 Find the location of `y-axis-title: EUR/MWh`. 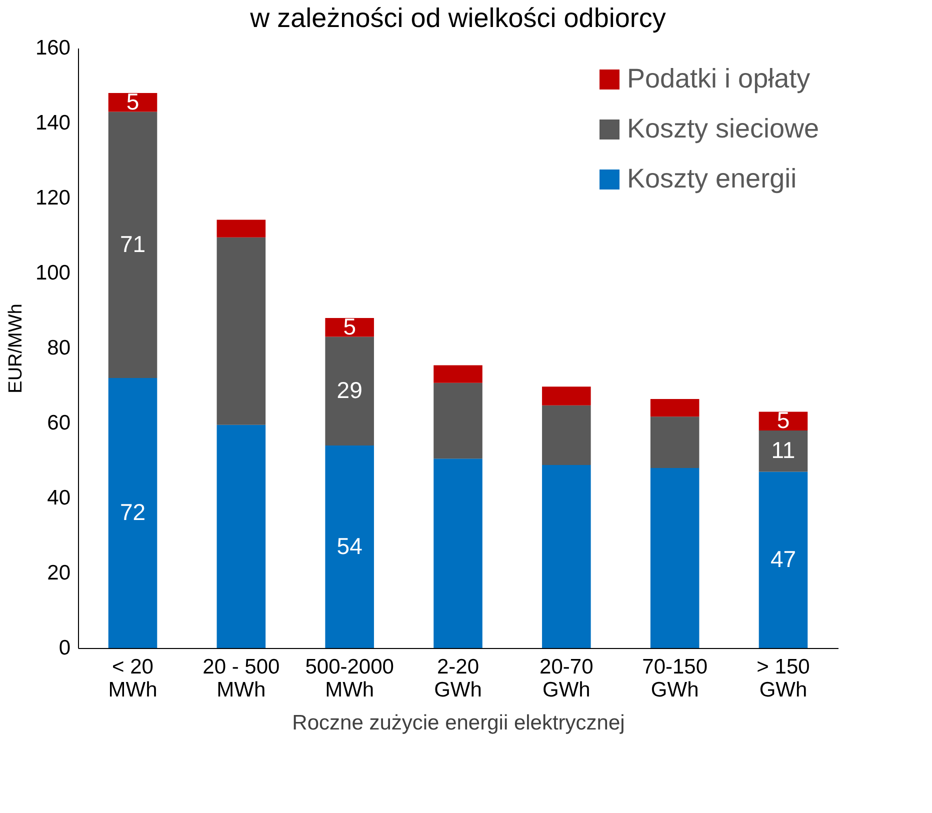

y-axis-title: EUR/MWh is located at coordinates (15, 349).